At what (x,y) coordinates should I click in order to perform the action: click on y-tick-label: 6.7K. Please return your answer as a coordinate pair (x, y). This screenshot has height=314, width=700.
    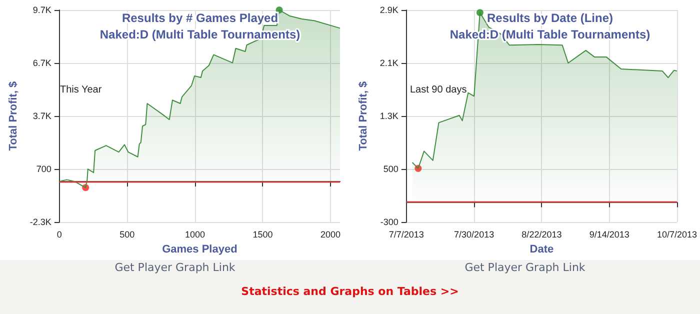
    Looking at the image, I should click on (42, 63).